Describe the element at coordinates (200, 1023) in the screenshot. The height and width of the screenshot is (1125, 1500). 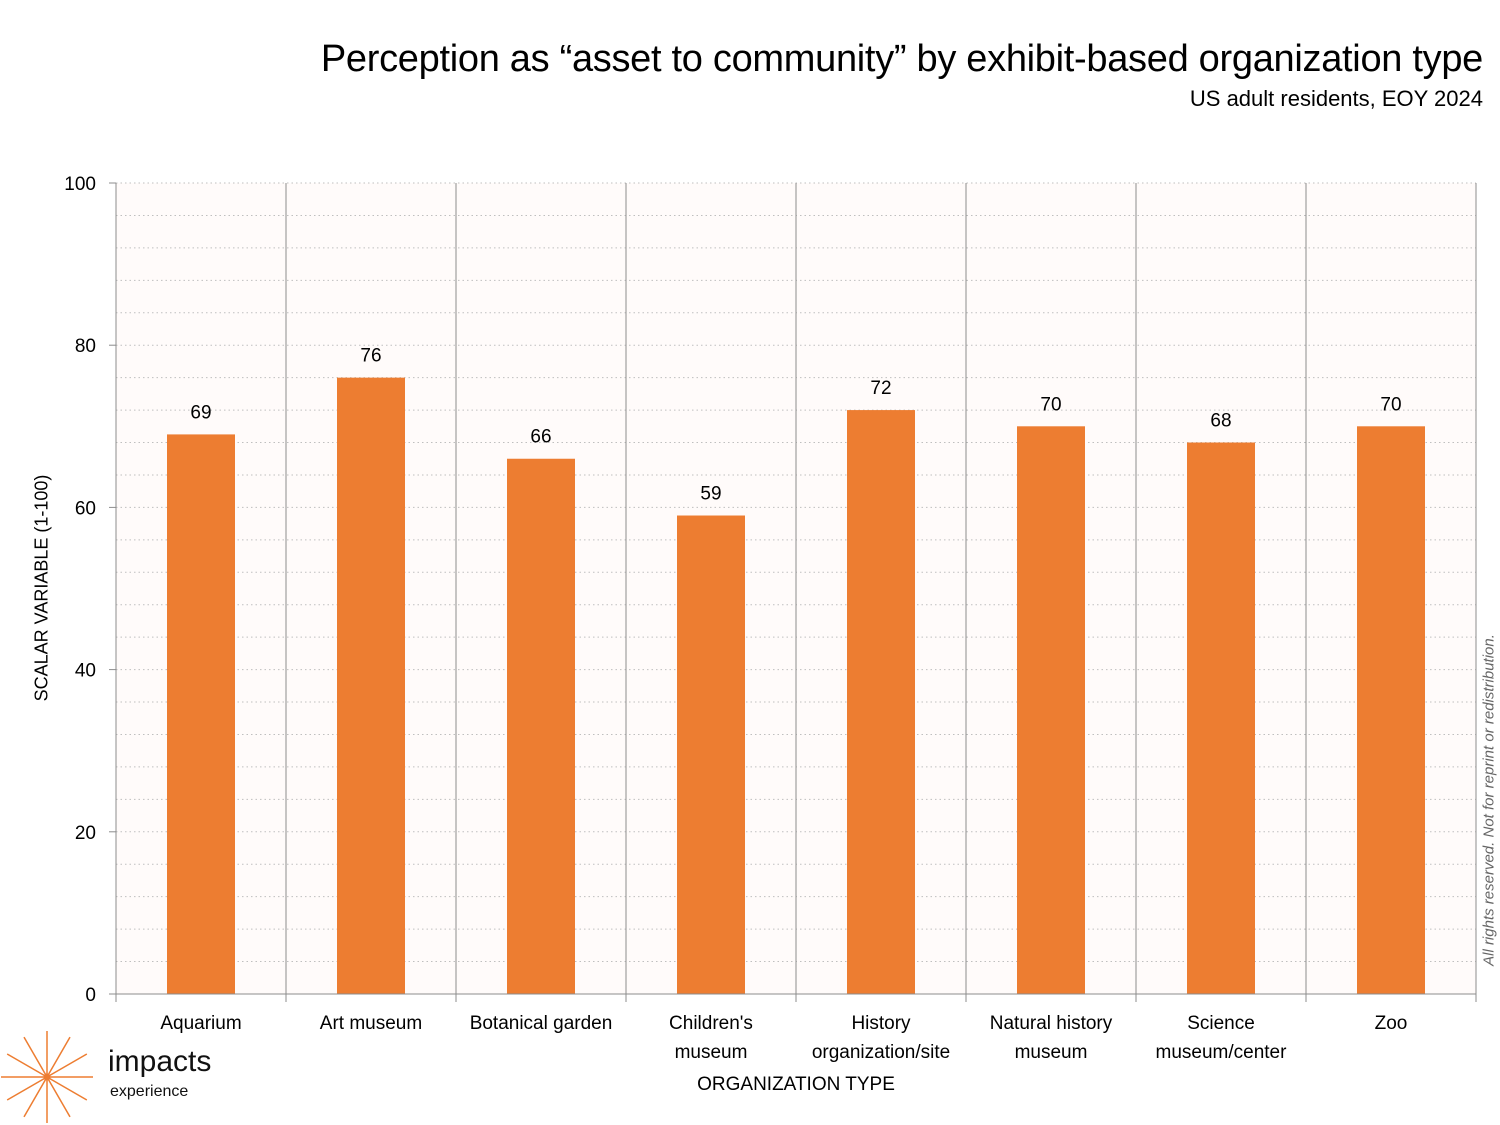
I see `x-tick-label: Aquarium` at that location.